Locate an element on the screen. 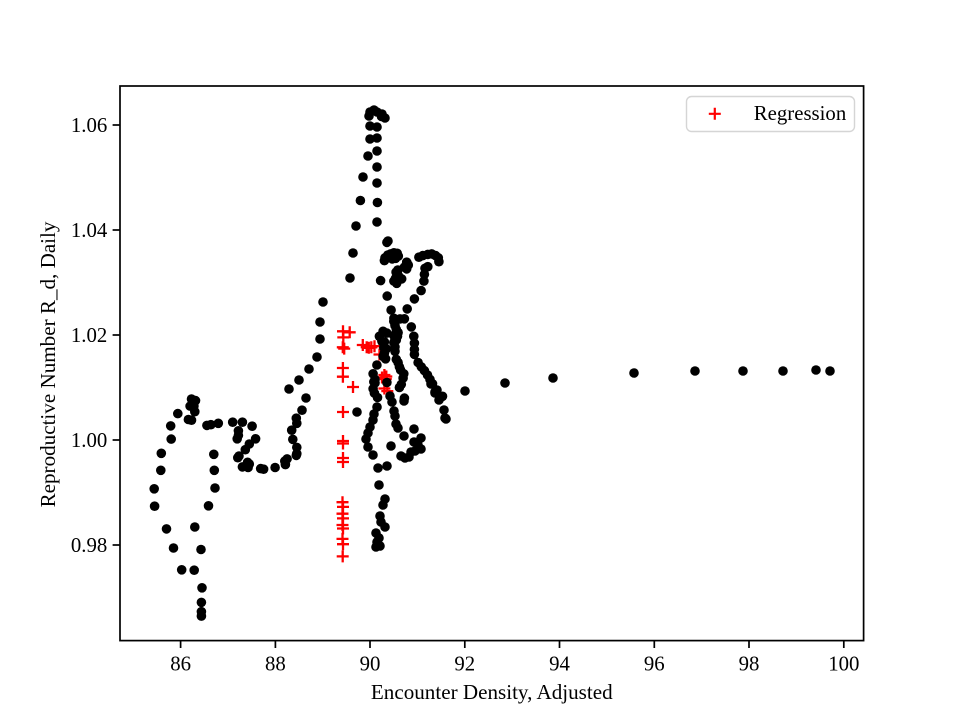 The height and width of the screenshot is (720, 960). svg-text: 0.98 is located at coordinates (89, 545).